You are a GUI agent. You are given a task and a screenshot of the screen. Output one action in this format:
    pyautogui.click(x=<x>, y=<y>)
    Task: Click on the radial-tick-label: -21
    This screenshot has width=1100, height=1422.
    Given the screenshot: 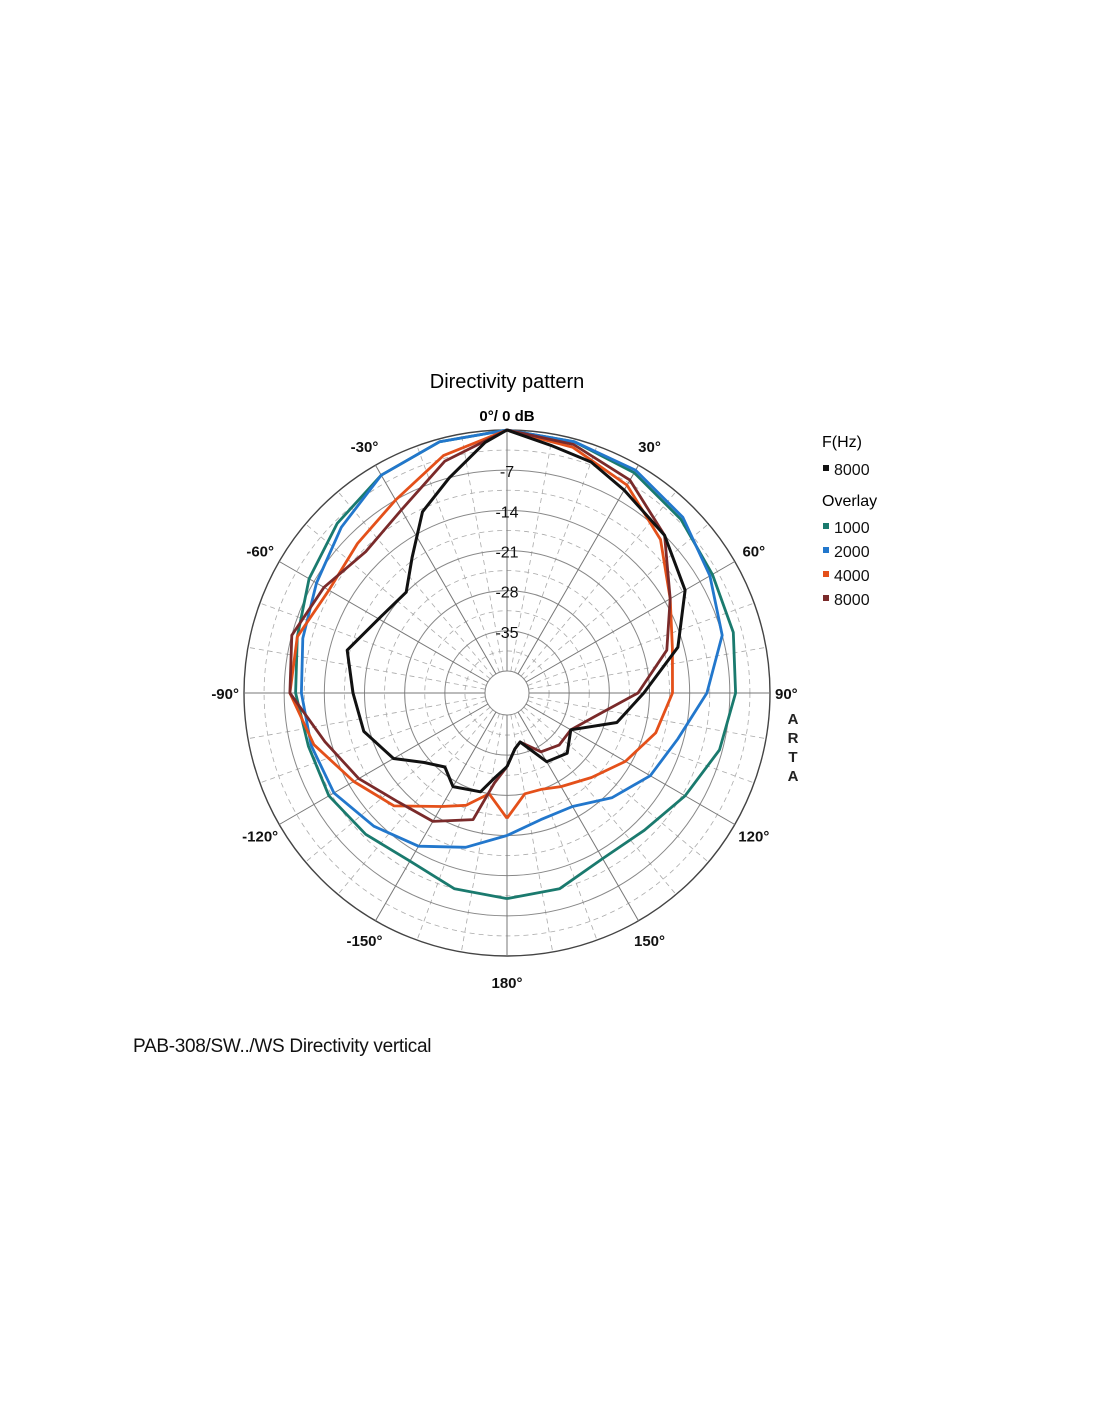 What is the action you would take?
    pyautogui.click(x=506, y=553)
    